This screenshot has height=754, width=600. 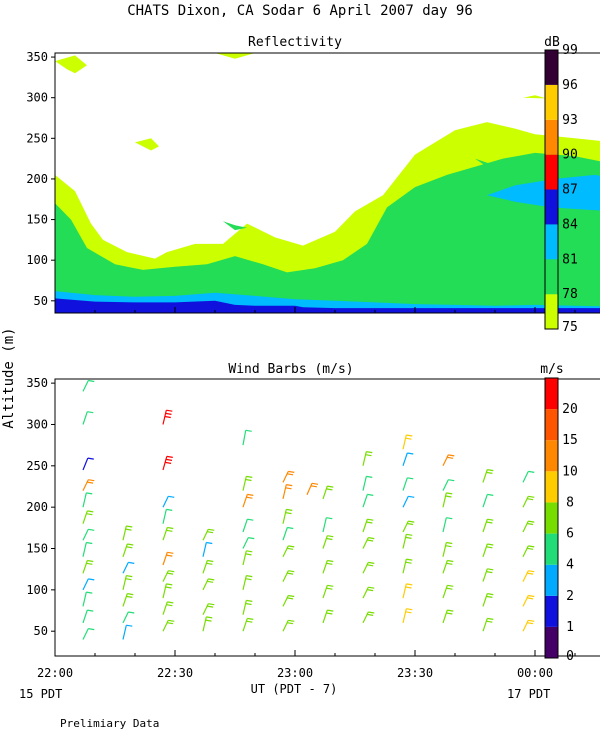 What do you see at coordinates (37, 549) in the screenshot?
I see `wind-y-tick-label: 150` at bounding box center [37, 549].